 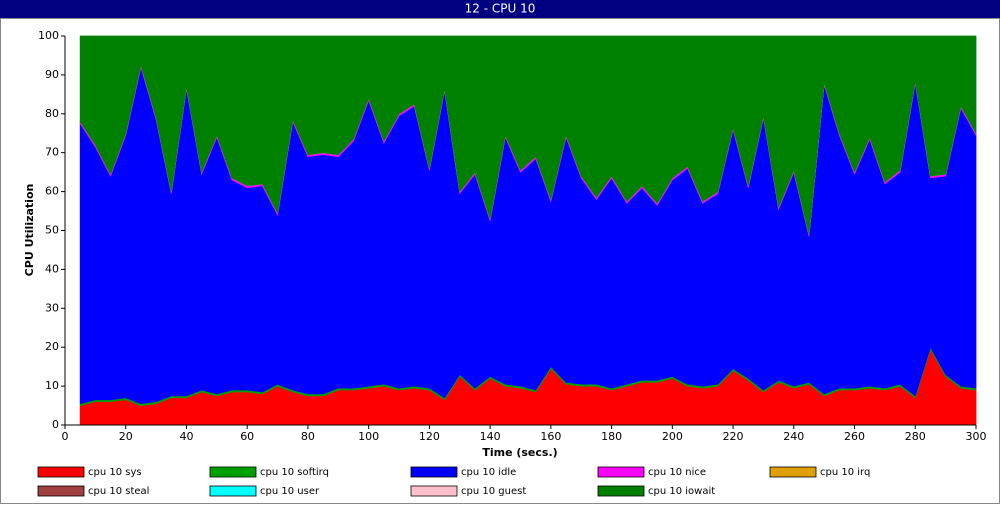 What do you see at coordinates (52, 152) in the screenshot?
I see `y-tick-label: 70` at bounding box center [52, 152].